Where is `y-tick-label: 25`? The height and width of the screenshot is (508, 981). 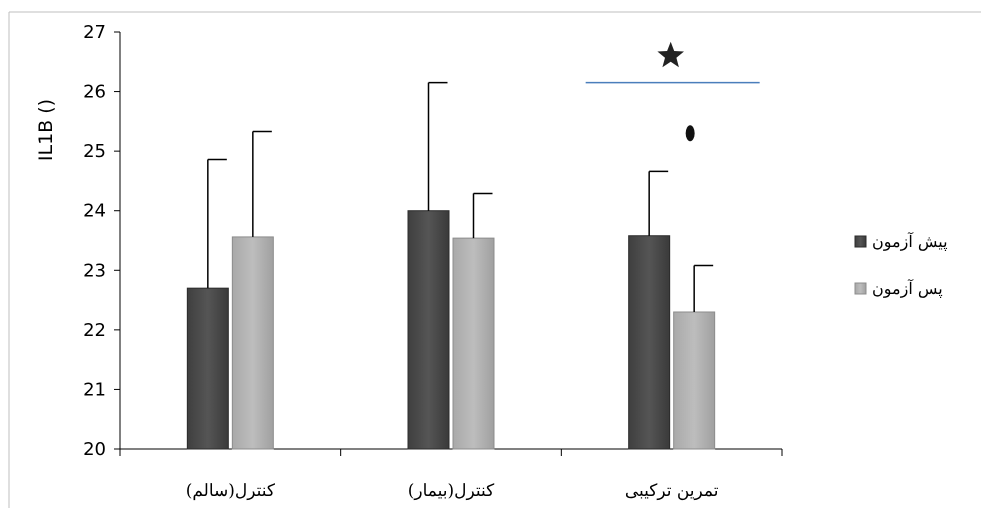
y-tick-label: 25 is located at coordinates (94, 151).